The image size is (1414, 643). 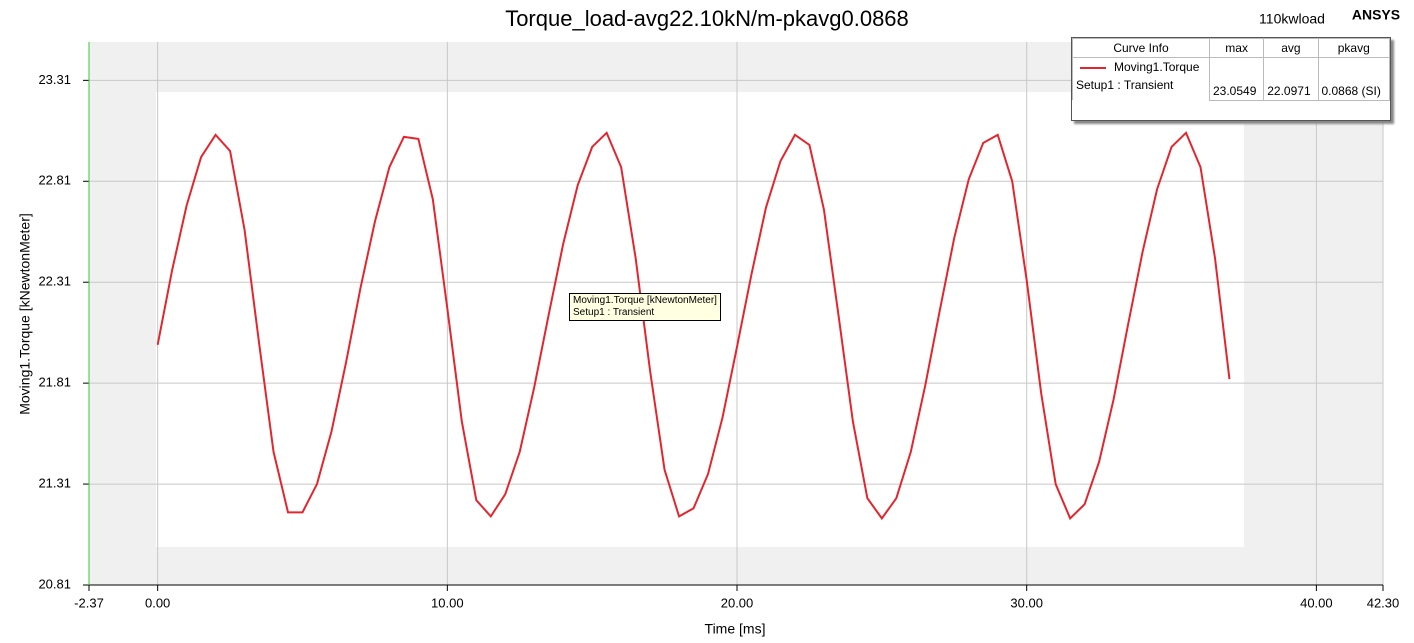 I want to click on tooltip-line: Moving1.Torque [kNewtonMeter], so click(x=645, y=300).